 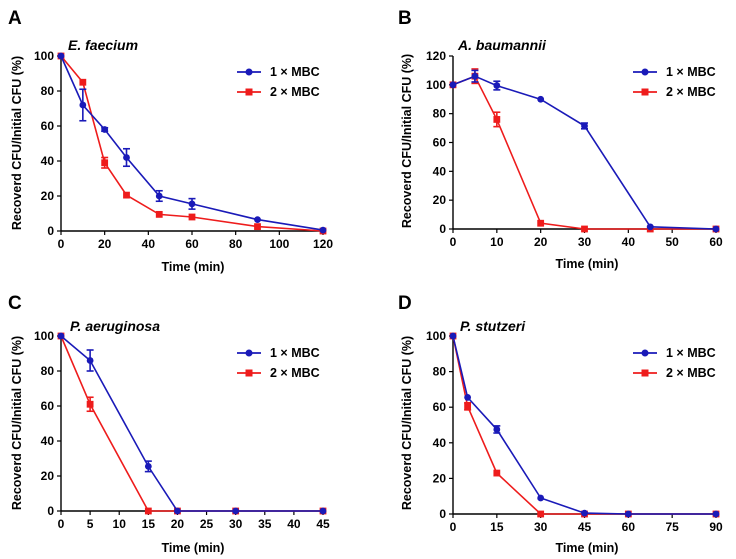 I want to click on panel-b-plot: 0 20 40 60 80 100 120 0 10 20 30 40 50 60, so click(x=574, y=149).